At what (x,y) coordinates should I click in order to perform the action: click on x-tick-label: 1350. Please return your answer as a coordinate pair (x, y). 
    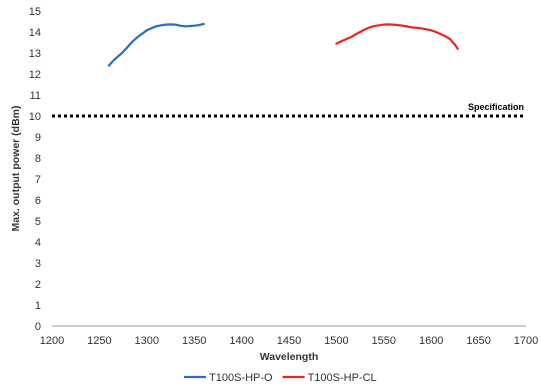
    Looking at the image, I should click on (194, 341).